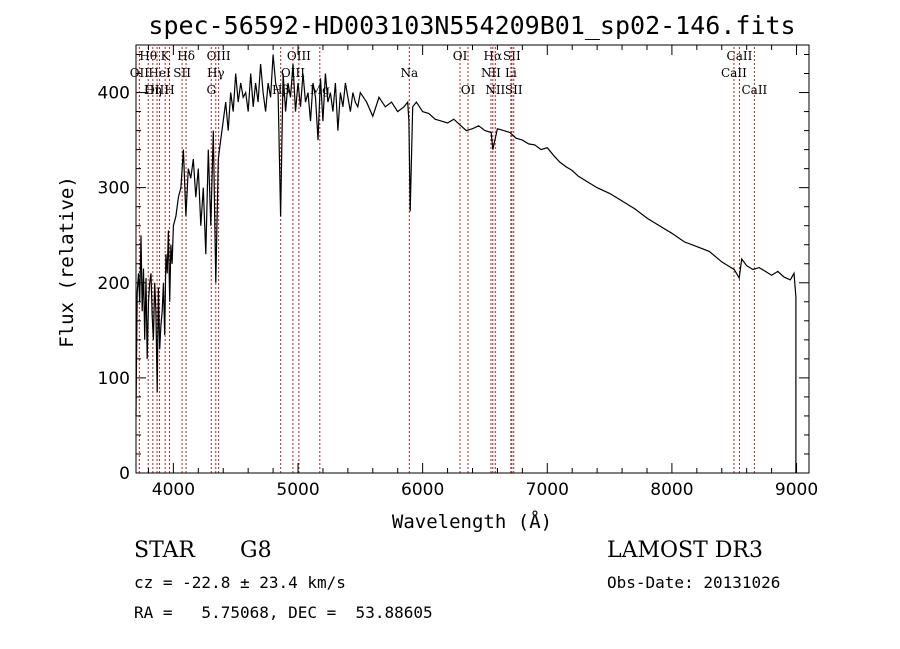  What do you see at coordinates (422, 490) in the screenshot?
I see `x-tick-label: 6000` at bounding box center [422, 490].